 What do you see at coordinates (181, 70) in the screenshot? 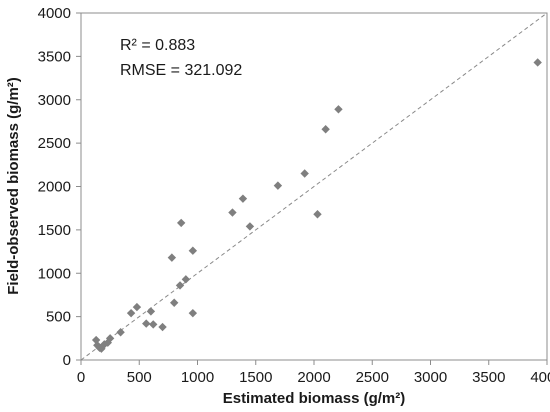
I see `rmse-annotation: RMSE = 321.092` at bounding box center [181, 70].